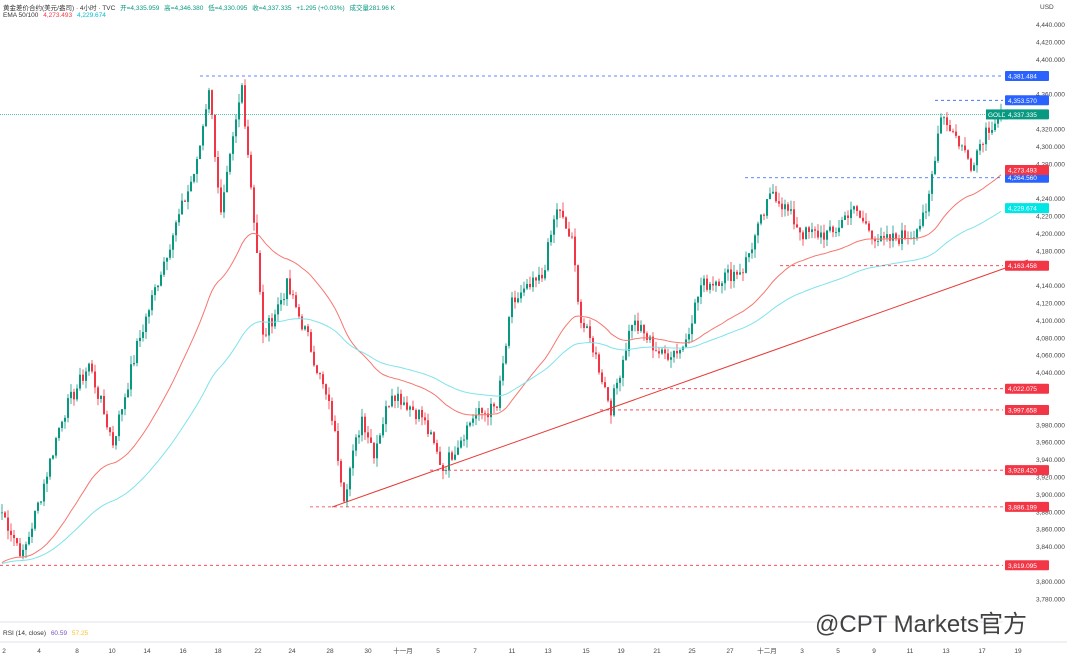 Image resolution: width=1067 pixels, height=660 pixels. I want to click on ema-legend: EMA 50/100 4,273.493 4,229.674, so click(56, 15).